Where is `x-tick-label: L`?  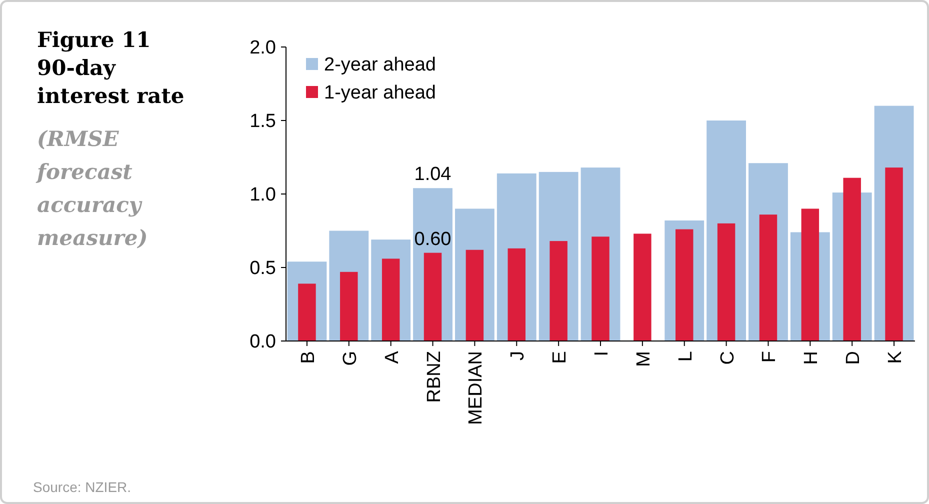
x-tick-label: L is located at coordinates (685, 356).